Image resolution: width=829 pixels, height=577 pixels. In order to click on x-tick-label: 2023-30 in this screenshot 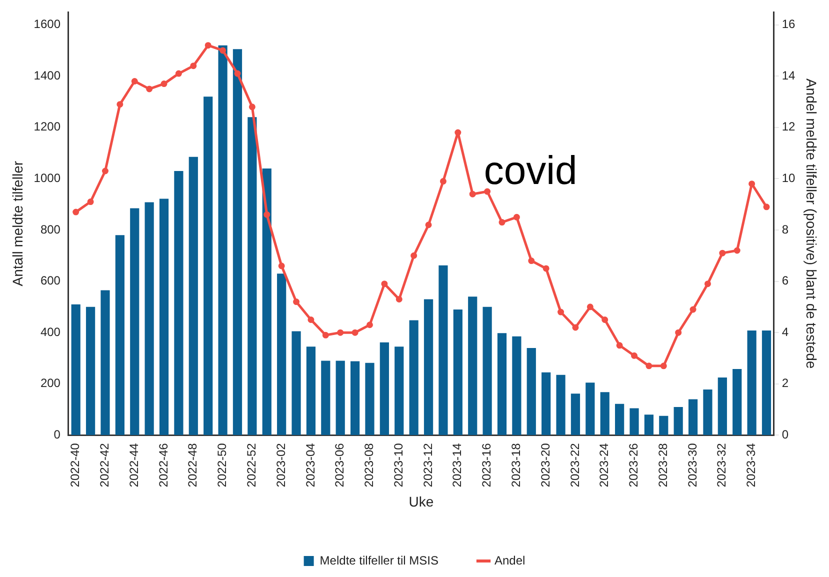, I will do `click(692, 465)`.